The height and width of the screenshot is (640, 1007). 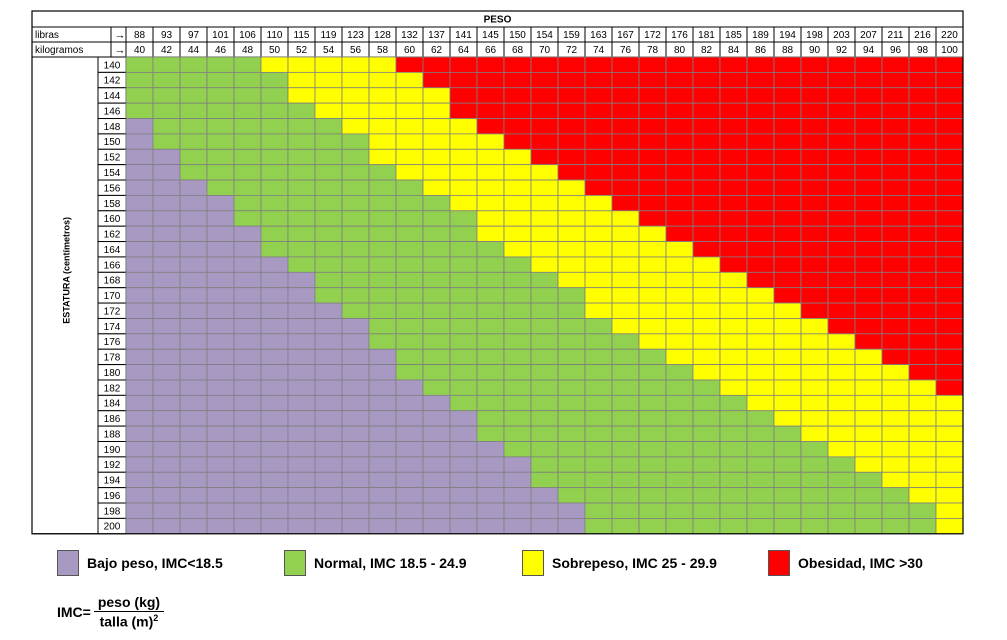 What do you see at coordinates (518, 50) in the screenshot?
I see `header-value: 68` at bounding box center [518, 50].